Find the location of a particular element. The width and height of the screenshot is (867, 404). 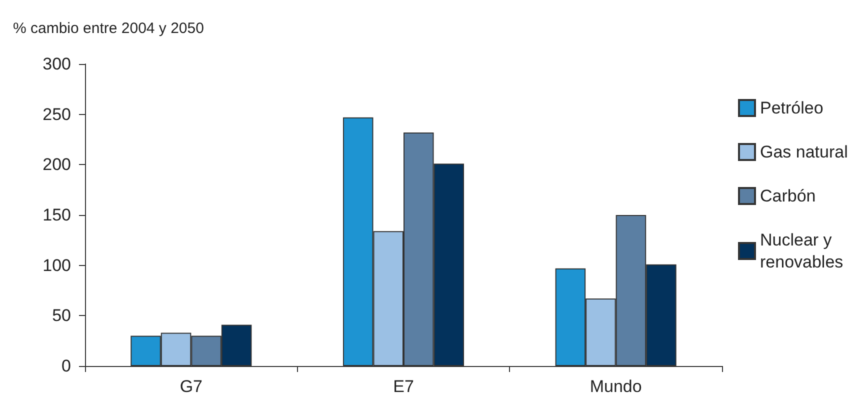

y-tick-label: 150 is located at coordinates (56, 215).